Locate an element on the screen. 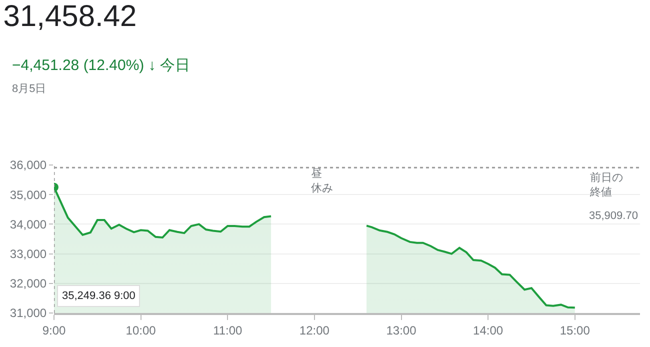 This screenshot has width=650, height=347. y-tick-label: 33,000 is located at coordinates (28, 254).